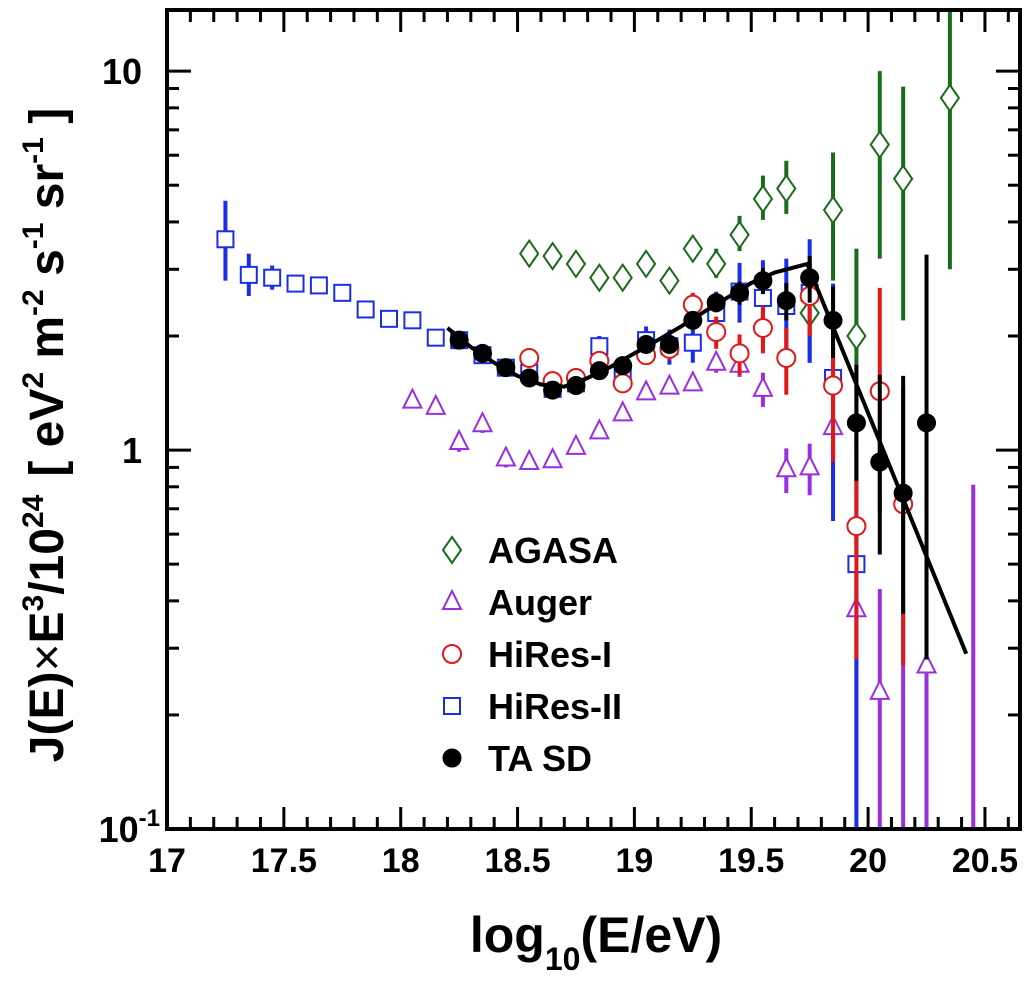 The height and width of the screenshot is (986, 1024). What do you see at coordinates (540, 602) in the screenshot?
I see `legend-label-auger: Auger` at bounding box center [540, 602].